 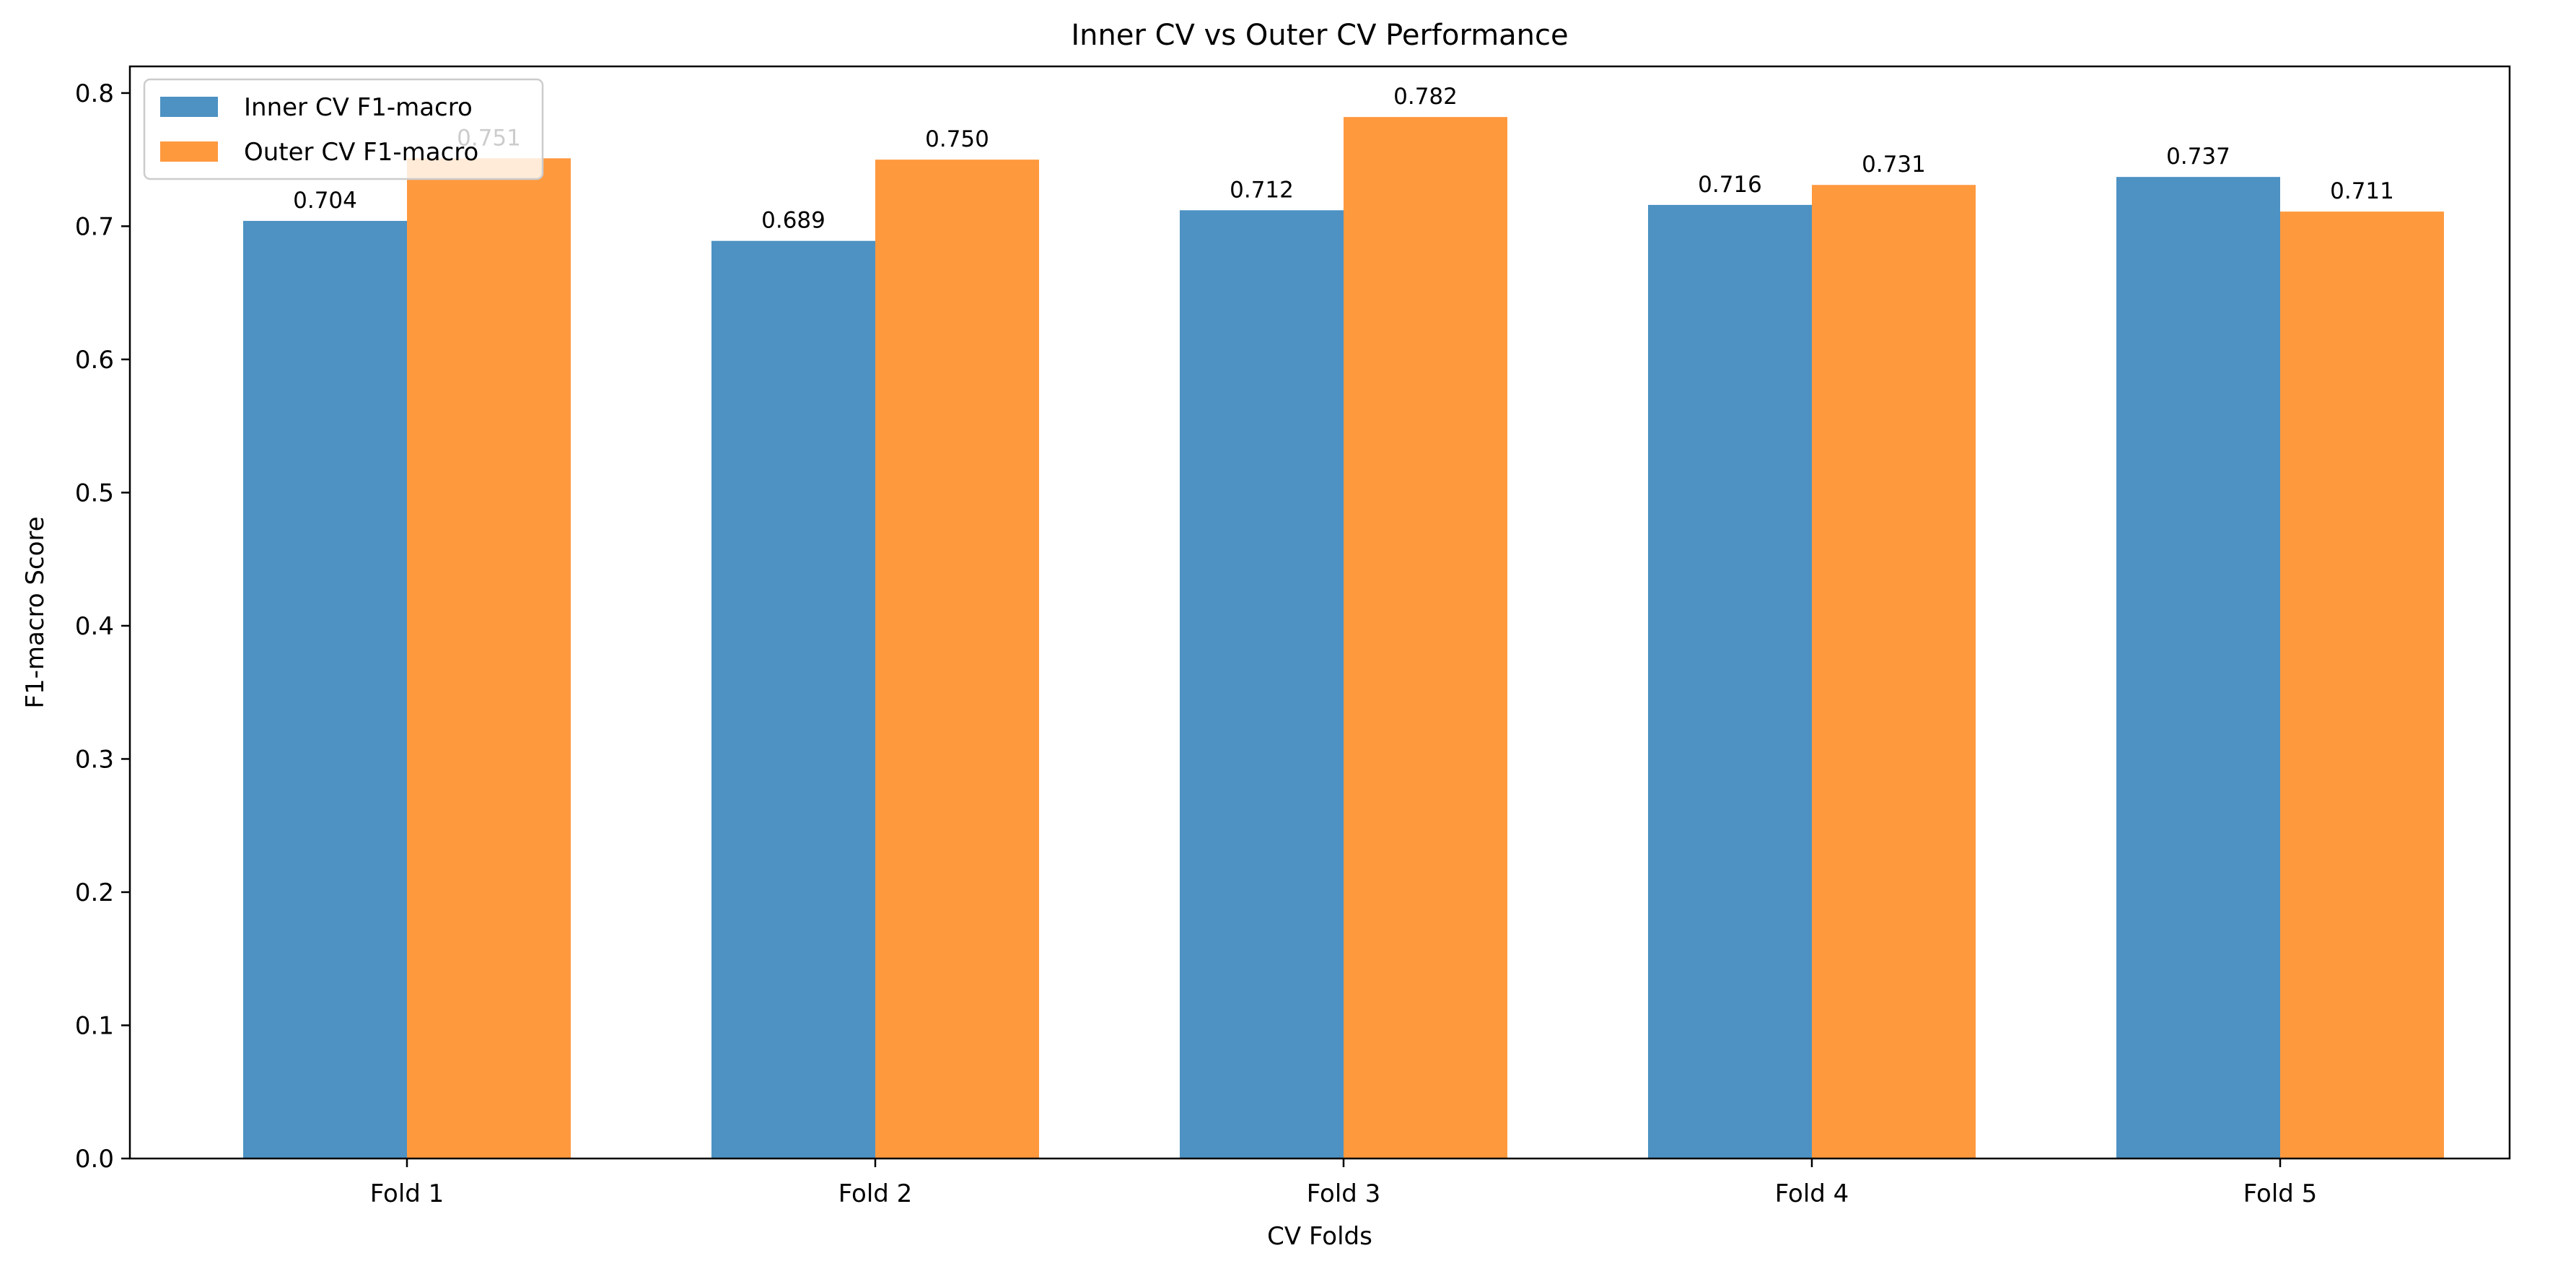 I want to click on value-label: 0.782, so click(x=1425, y=97).